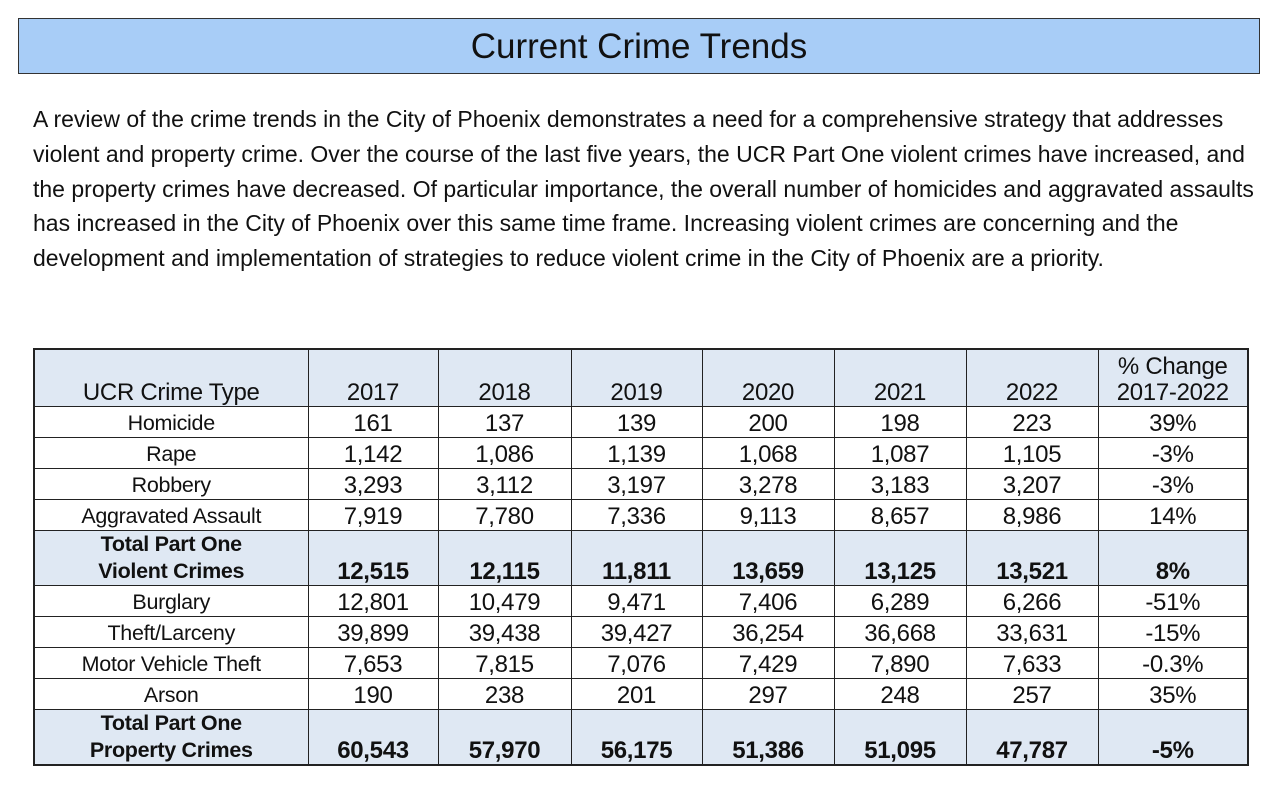 This screenshot has width=1280, height=798. What do you see at coordinates (1032, 558) in the screenshot?
I see `value-cell: 13,521` at bounding box center [1032, 558].